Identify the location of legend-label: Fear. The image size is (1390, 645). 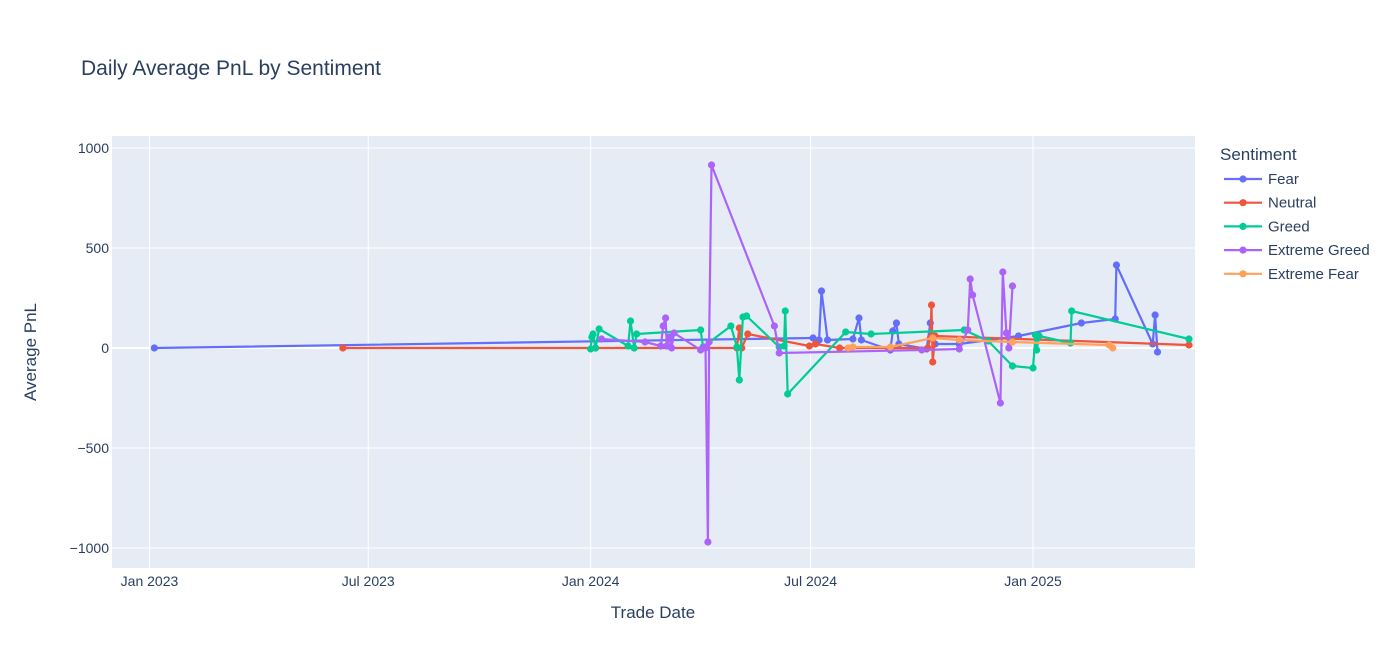
(1283, 179).